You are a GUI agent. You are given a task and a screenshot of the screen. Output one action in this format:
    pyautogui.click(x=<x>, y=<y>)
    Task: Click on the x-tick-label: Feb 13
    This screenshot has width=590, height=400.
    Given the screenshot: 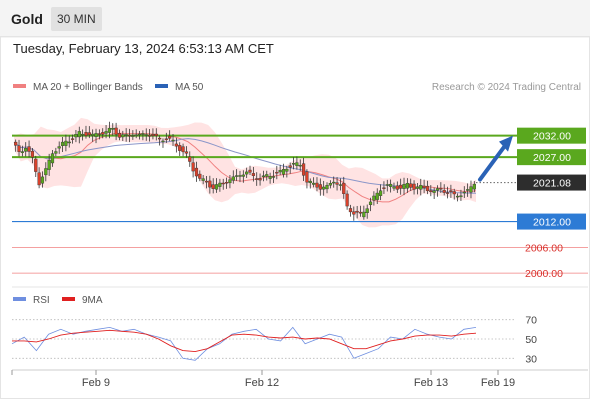 What is the action you would take?
    pyautogui.click(x=431, y=383)
    